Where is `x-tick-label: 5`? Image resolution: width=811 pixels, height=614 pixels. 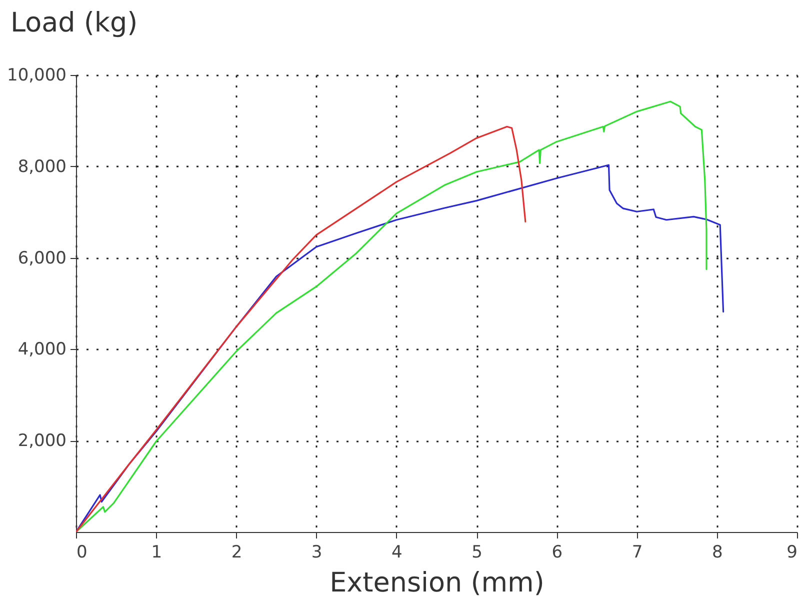 x-tick-label: 5 is located at coordinates (477, 552).